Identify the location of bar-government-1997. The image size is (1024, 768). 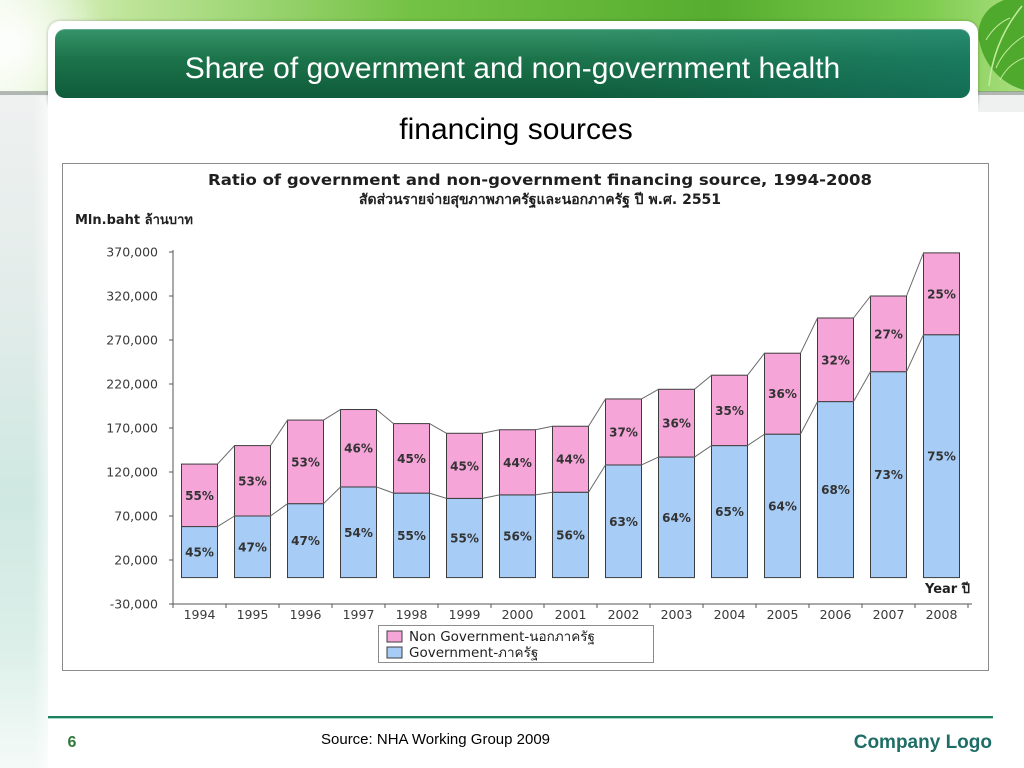
(358, 532).